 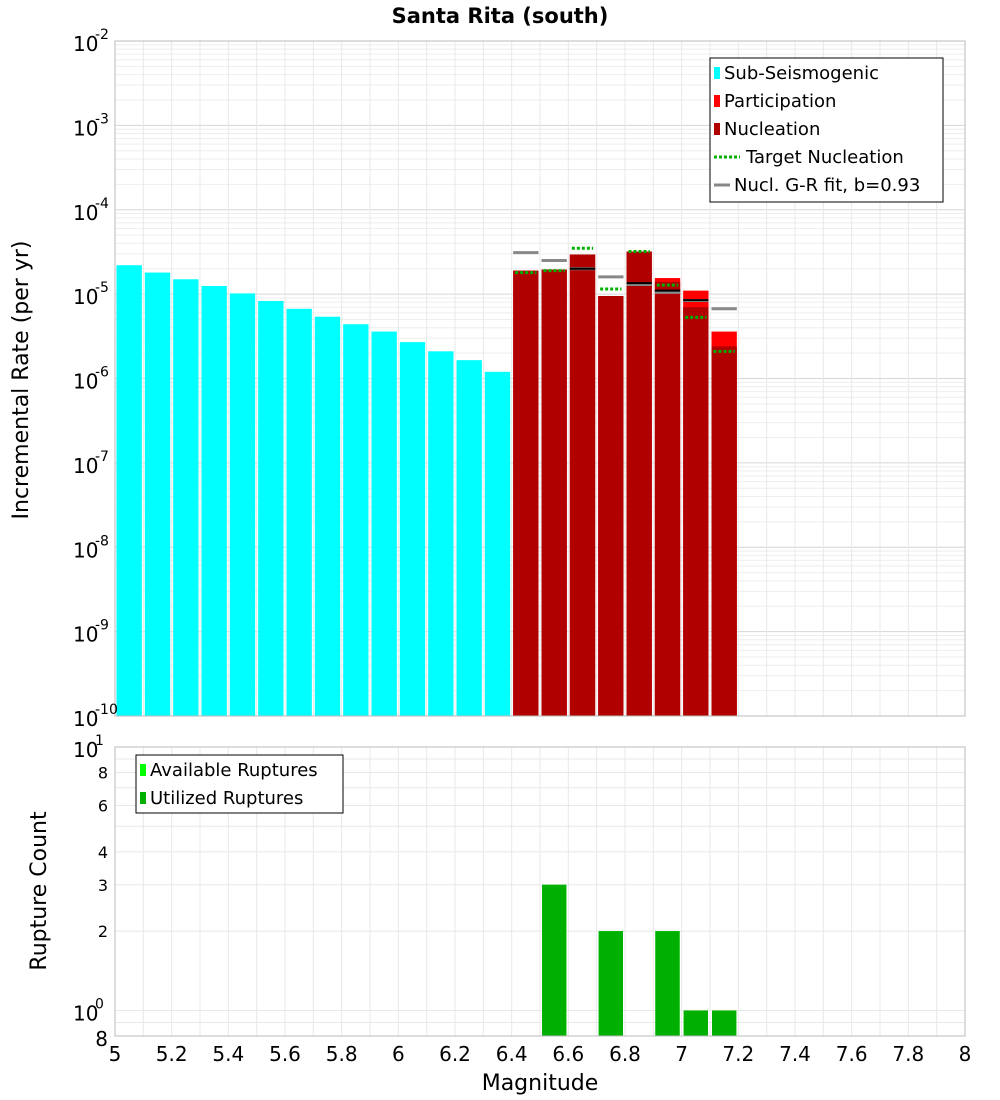 I want to click on x-tick-11: 7.2, so click(x=738, y=1054).